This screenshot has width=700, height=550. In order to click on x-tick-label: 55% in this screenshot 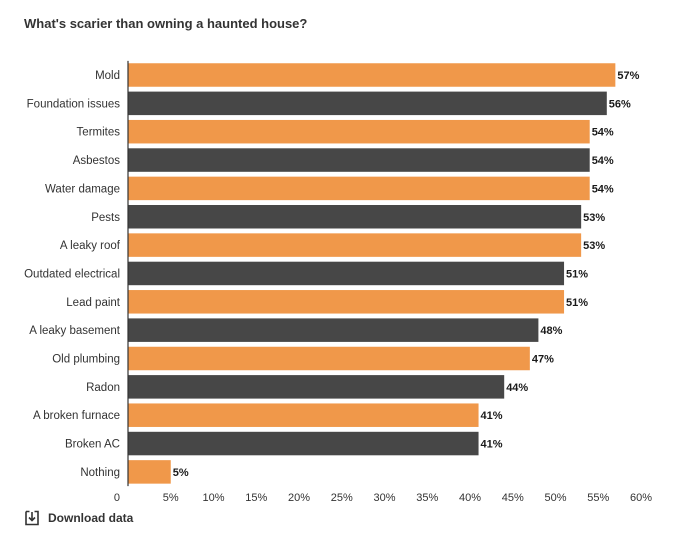, I will do `click(598, 498)`.